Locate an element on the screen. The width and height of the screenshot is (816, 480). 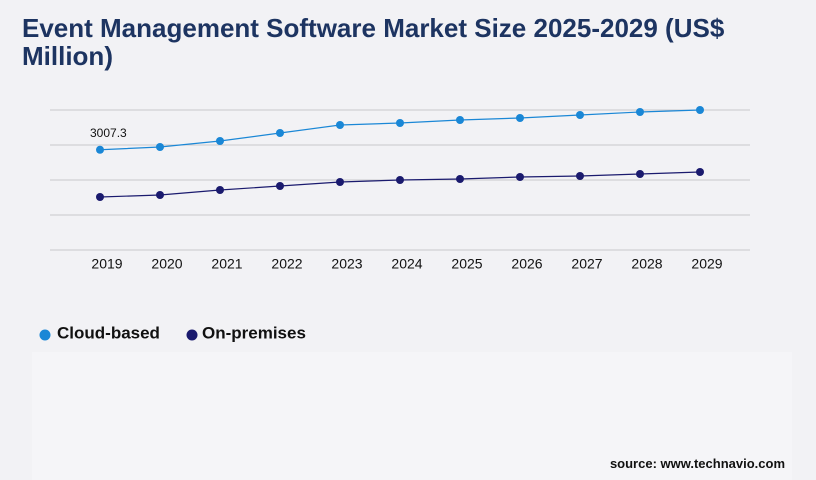
x-tick-label: 2023 is located at coordinates (346, 264).